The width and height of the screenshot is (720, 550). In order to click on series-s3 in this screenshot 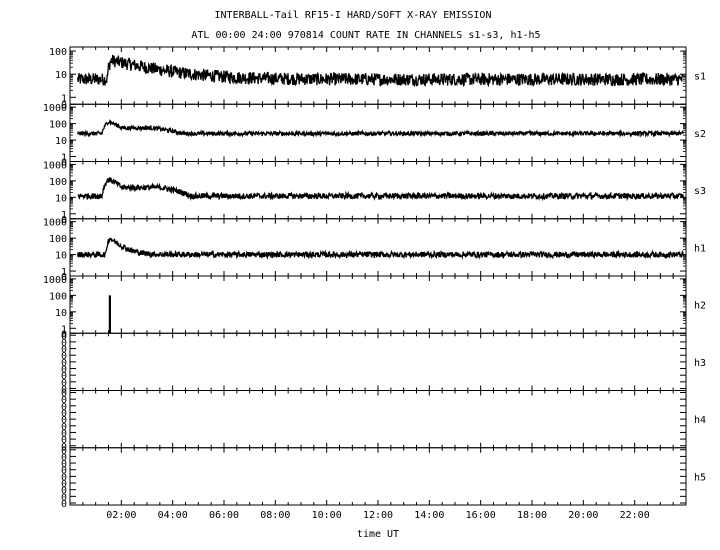, I will do `click(381, 189)`.